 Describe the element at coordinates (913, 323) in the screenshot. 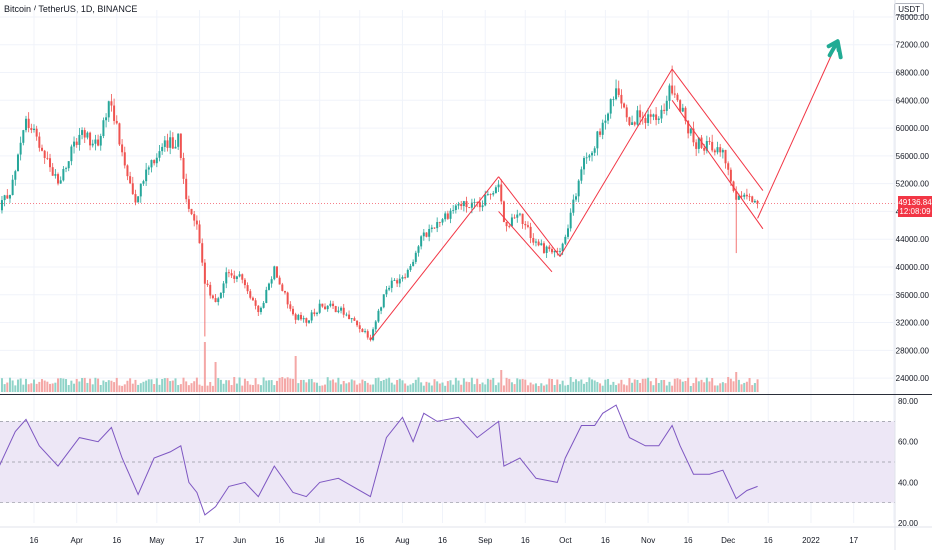

I see `price-tick-label: 32000.00` at that location.